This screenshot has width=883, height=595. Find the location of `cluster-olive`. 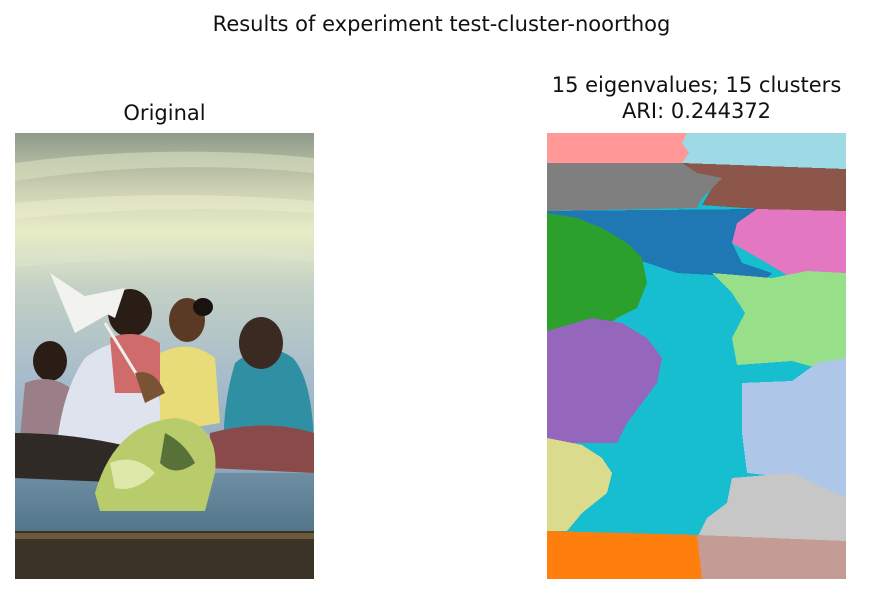

cluster-olive is located at coordinates (579, 484).